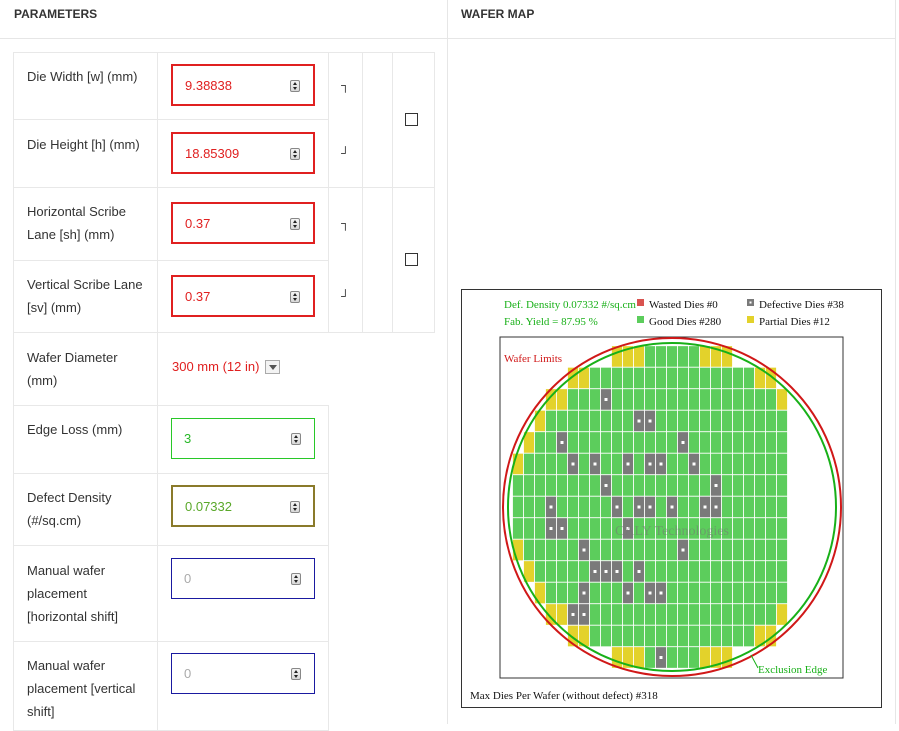 Image resolution: width=899 pixels, height=731 pixels. I want to click on h-shift-input: 0, so click(243, 578).